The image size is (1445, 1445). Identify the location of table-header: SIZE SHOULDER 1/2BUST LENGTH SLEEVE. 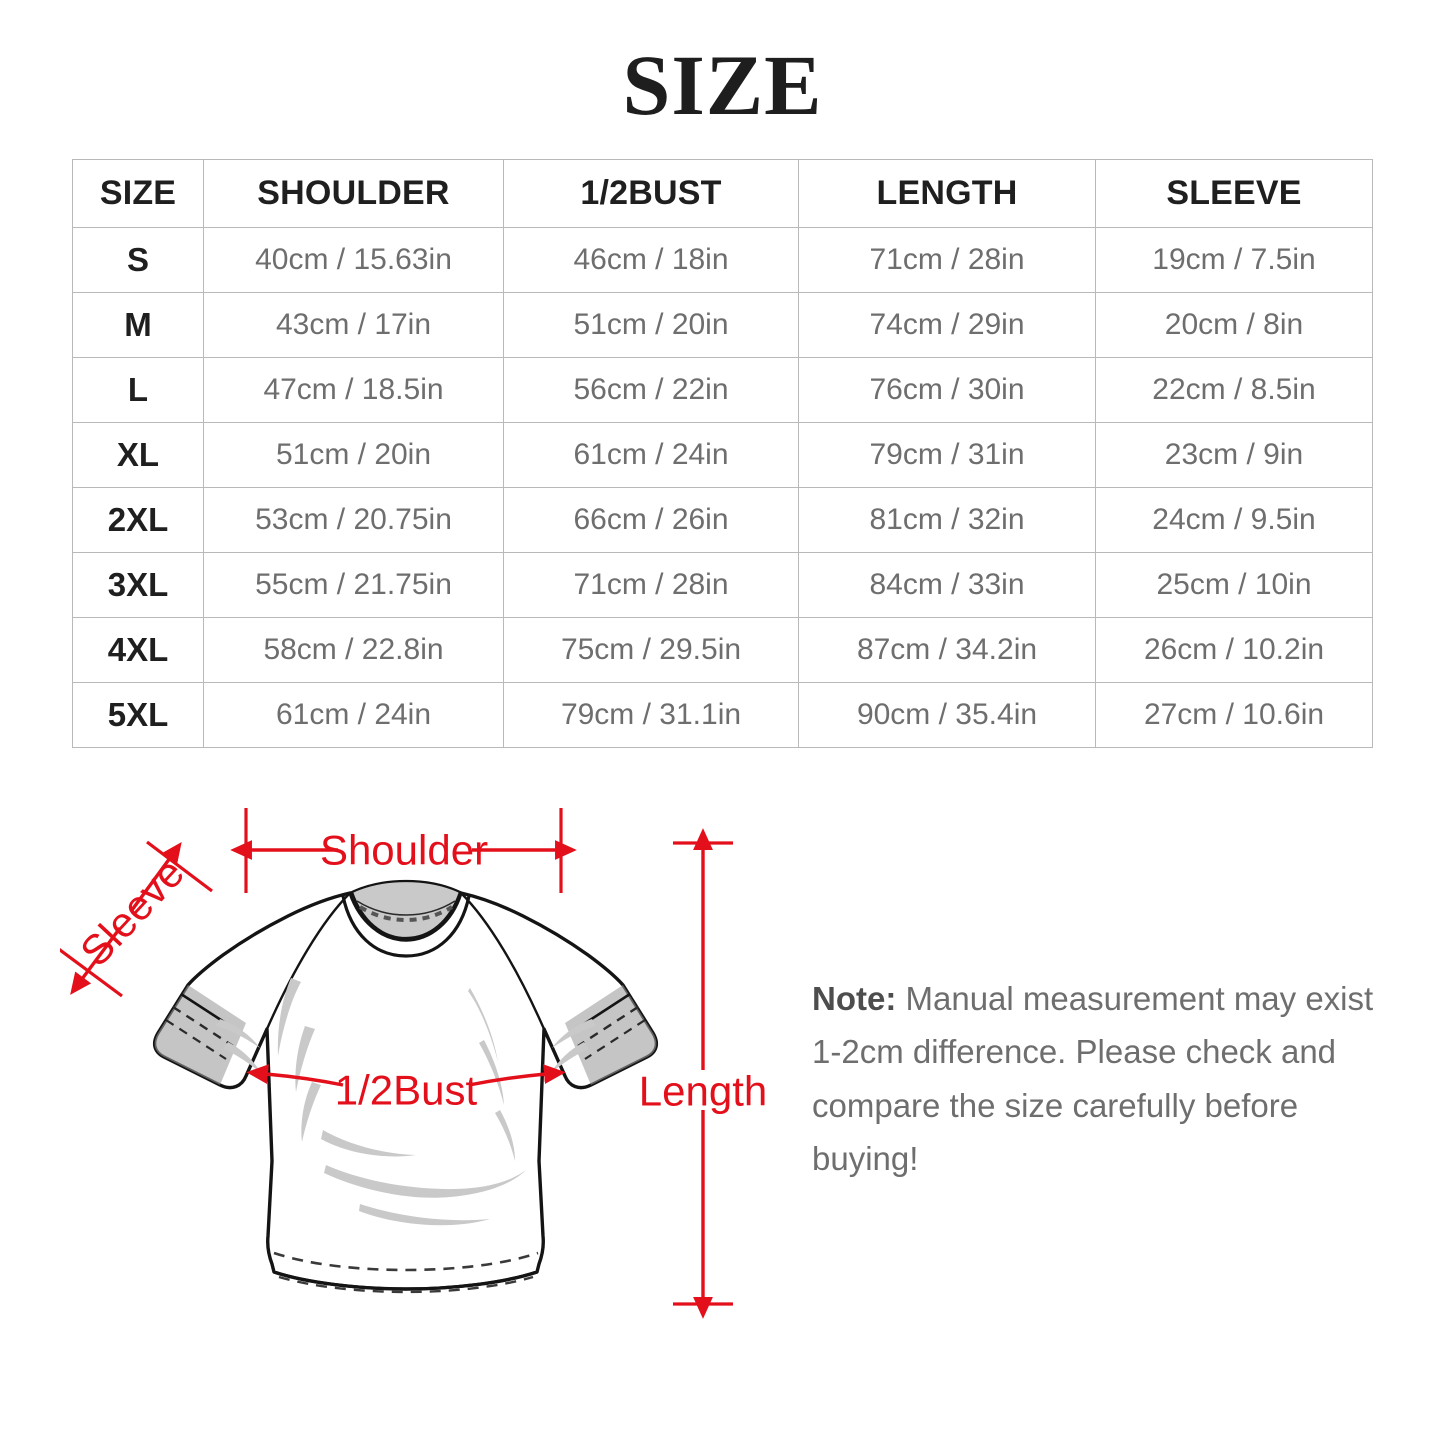
(722, 193).